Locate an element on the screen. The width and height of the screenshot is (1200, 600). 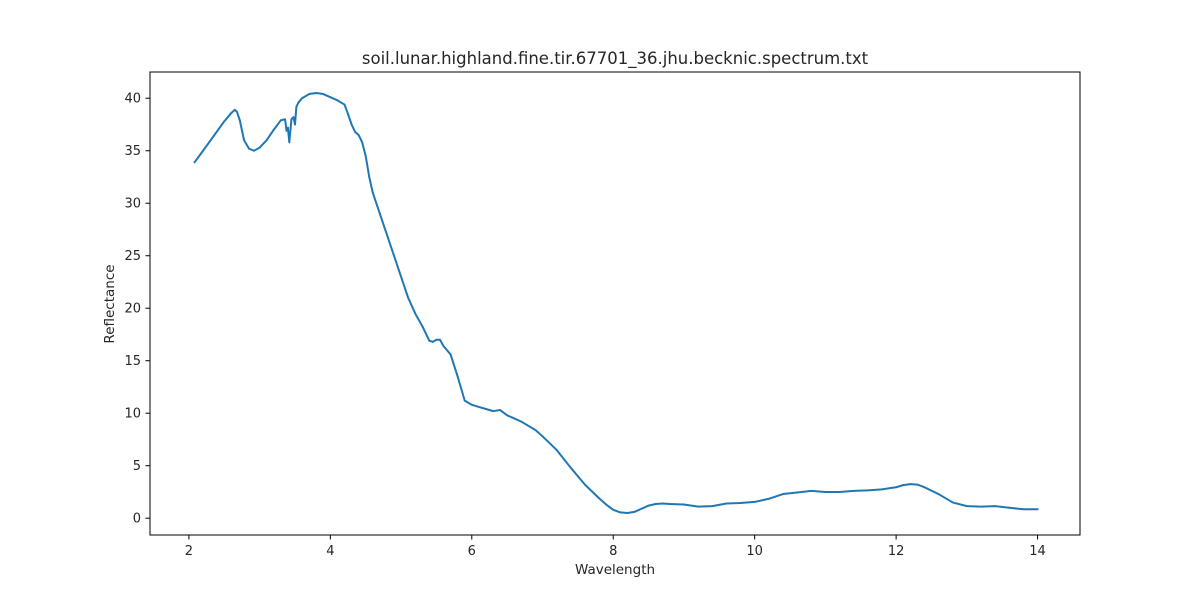
x-tick-label: 8 is located at coordinates (613, 551).